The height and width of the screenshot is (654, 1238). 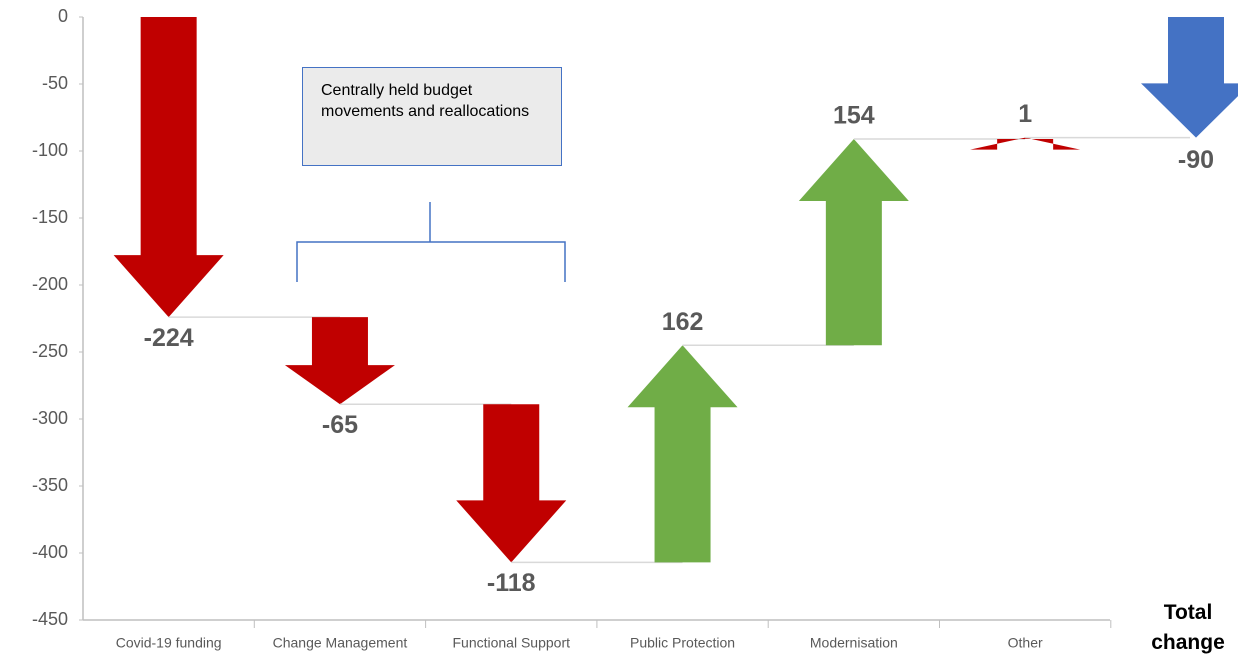 What do you see at coordinates (50, 150) in the screenshot?
I see `y-tick-label: -100` at bounding box center [50, 150].